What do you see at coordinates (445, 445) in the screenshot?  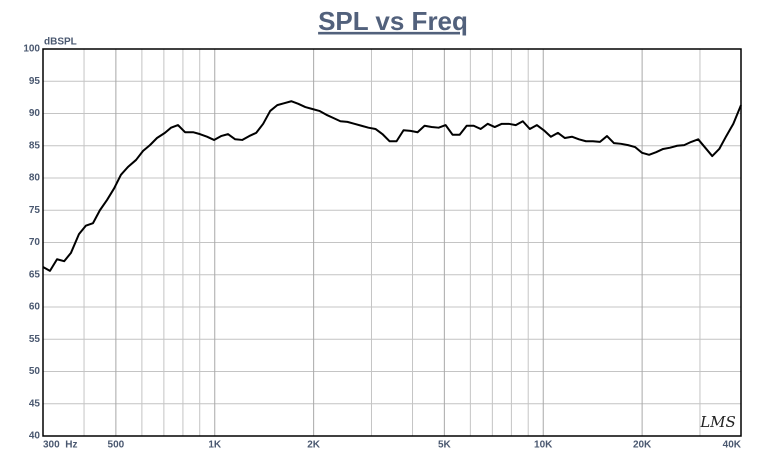 I see `x-tick-label: 5K` at bounding box center [445, 445].